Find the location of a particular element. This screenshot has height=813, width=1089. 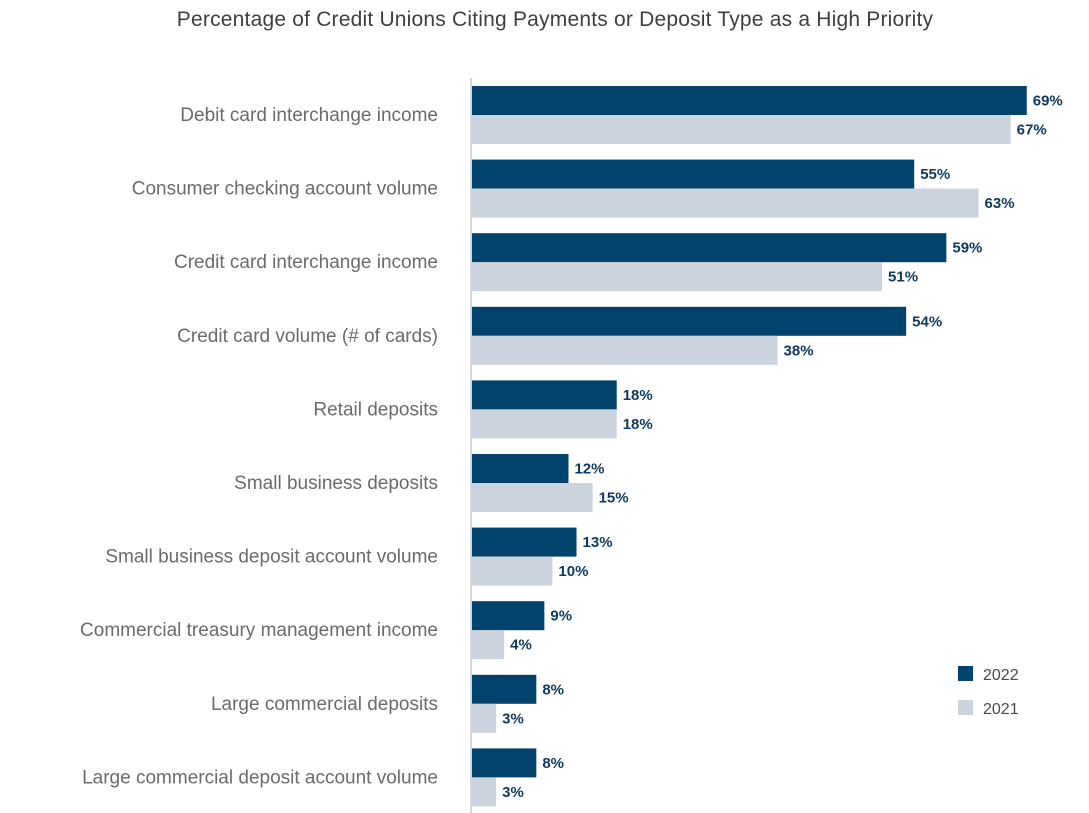

legend-label-2022: 2022 is located at coordinates (1001, 675).